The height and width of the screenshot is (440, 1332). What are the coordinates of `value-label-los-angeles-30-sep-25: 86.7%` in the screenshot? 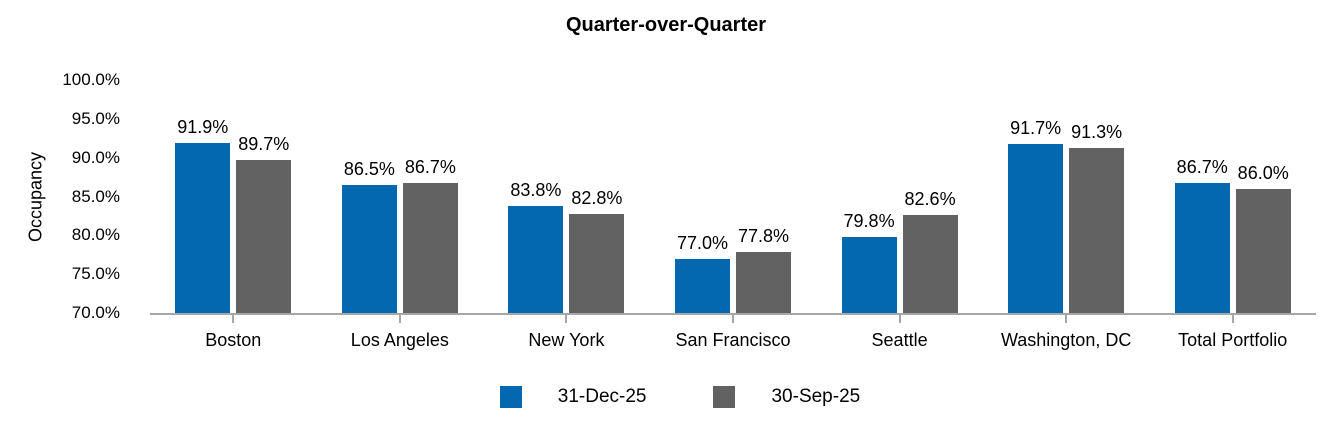 It's located at (430, 167).